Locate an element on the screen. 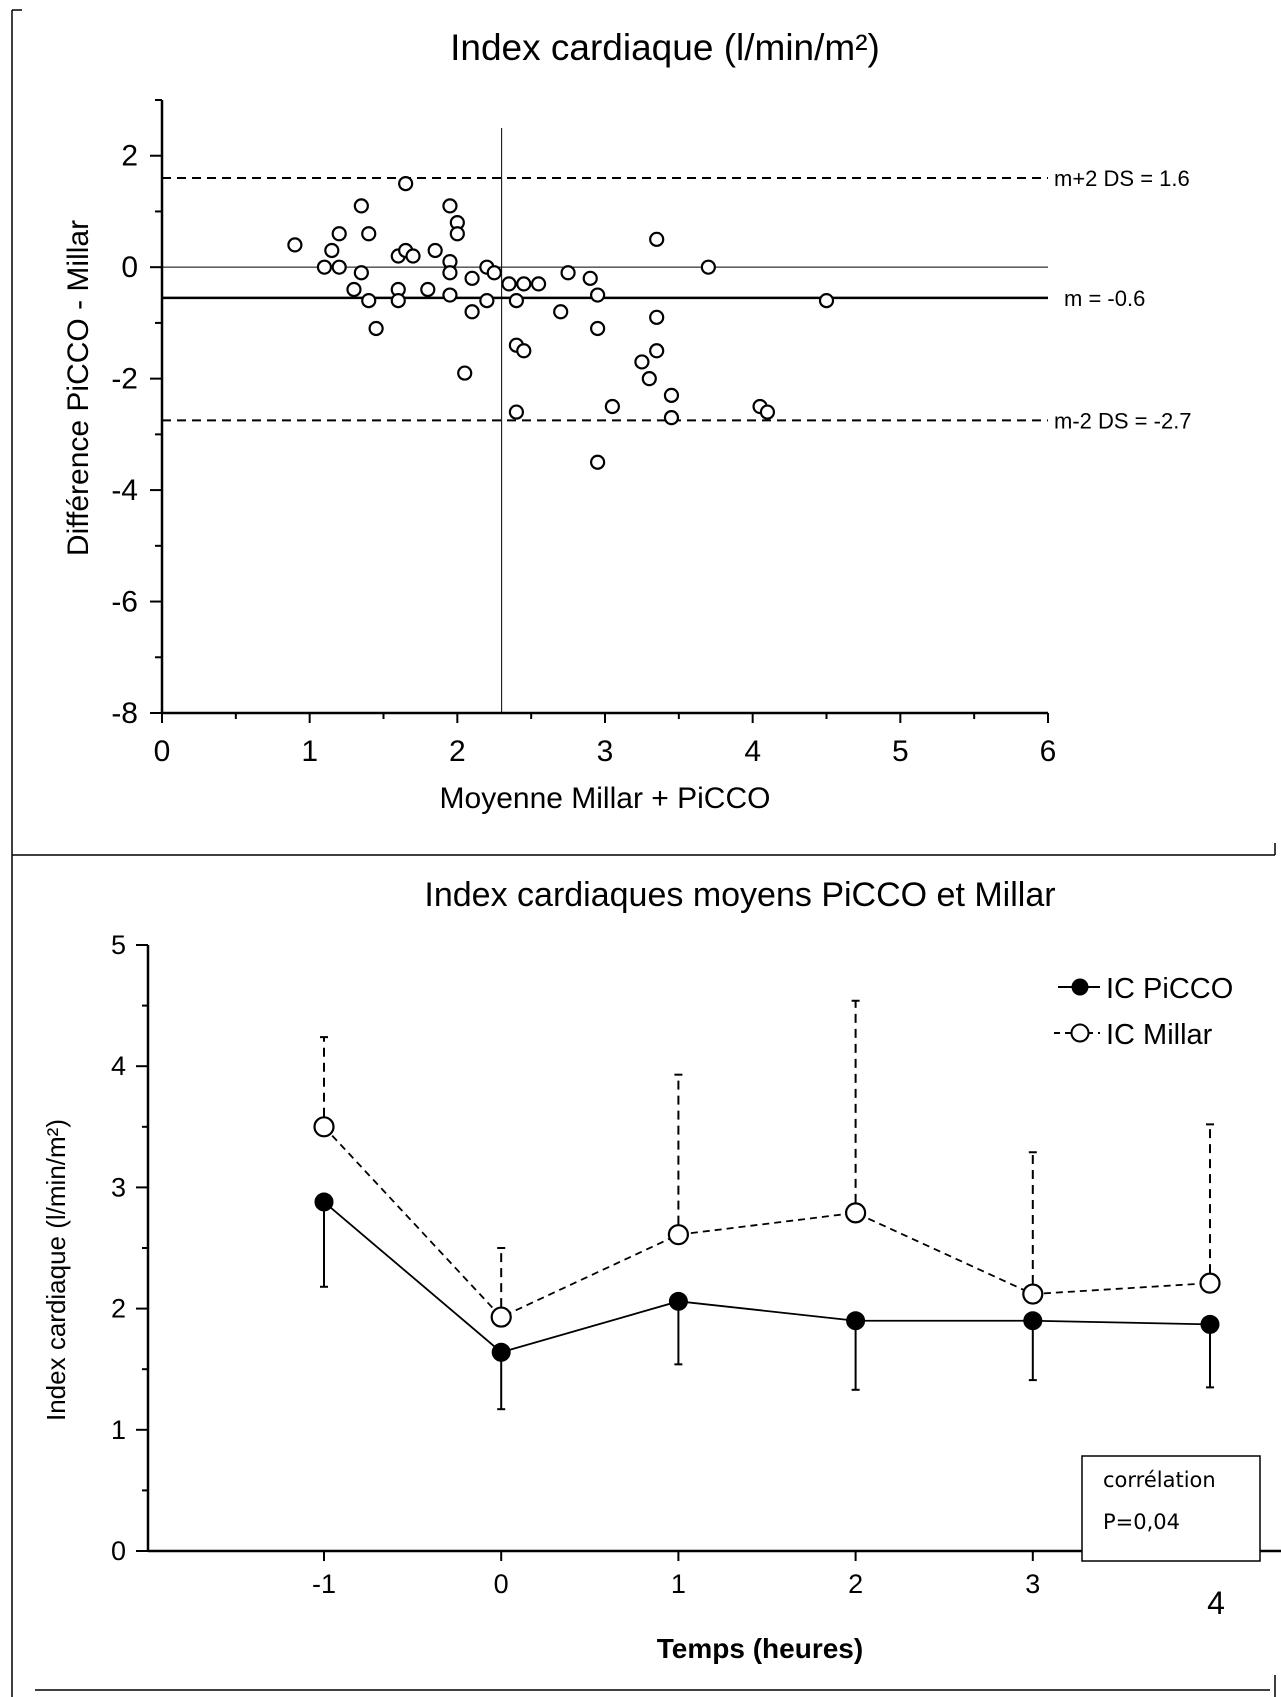 The width and height of the screenshot is (1281, 1697). y-axis-label: Index cardiaque (l/min/m²) is located at coordinates (56, 1270).